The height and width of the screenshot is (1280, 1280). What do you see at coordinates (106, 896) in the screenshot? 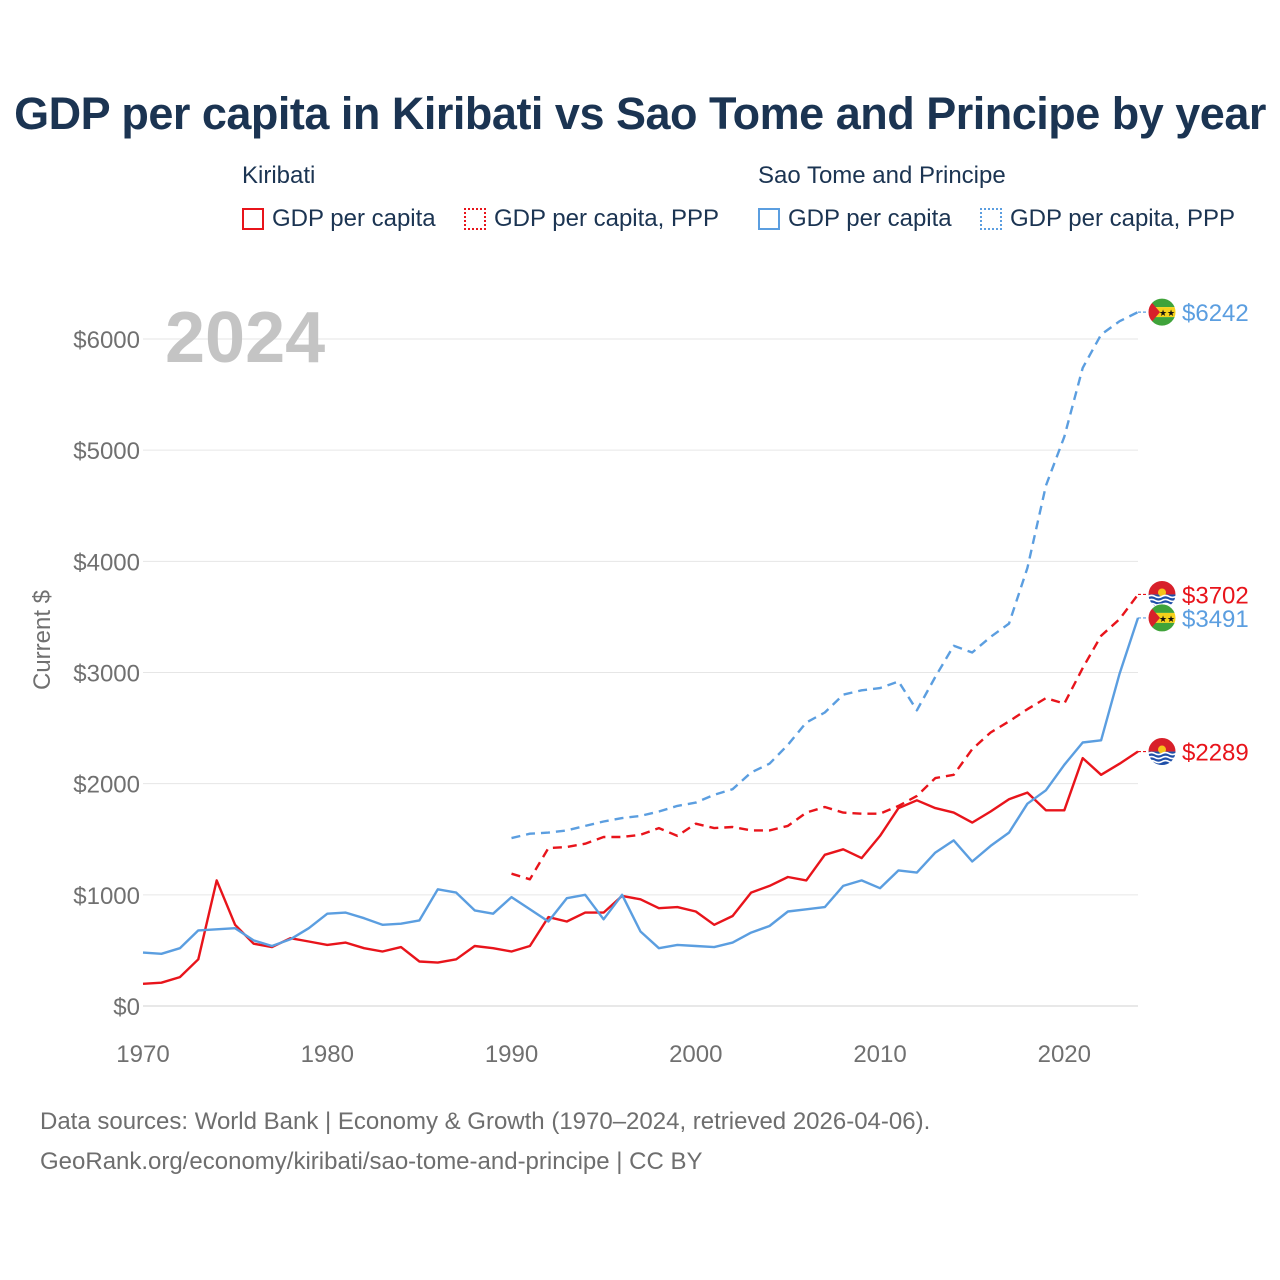
I see `y-tick-label: $1000` at bounding box center [106, 896].